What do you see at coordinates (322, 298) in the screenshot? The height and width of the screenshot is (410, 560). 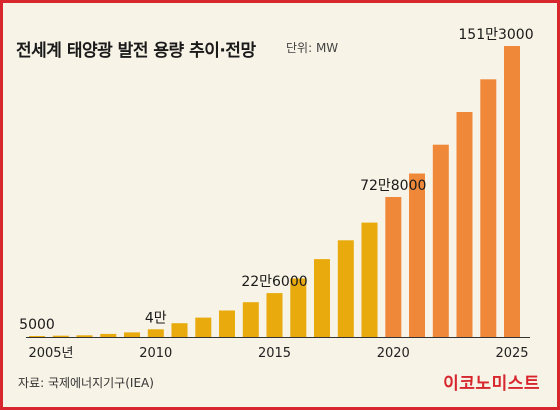 I see `bar-2017` at bounding box center [322, 298].